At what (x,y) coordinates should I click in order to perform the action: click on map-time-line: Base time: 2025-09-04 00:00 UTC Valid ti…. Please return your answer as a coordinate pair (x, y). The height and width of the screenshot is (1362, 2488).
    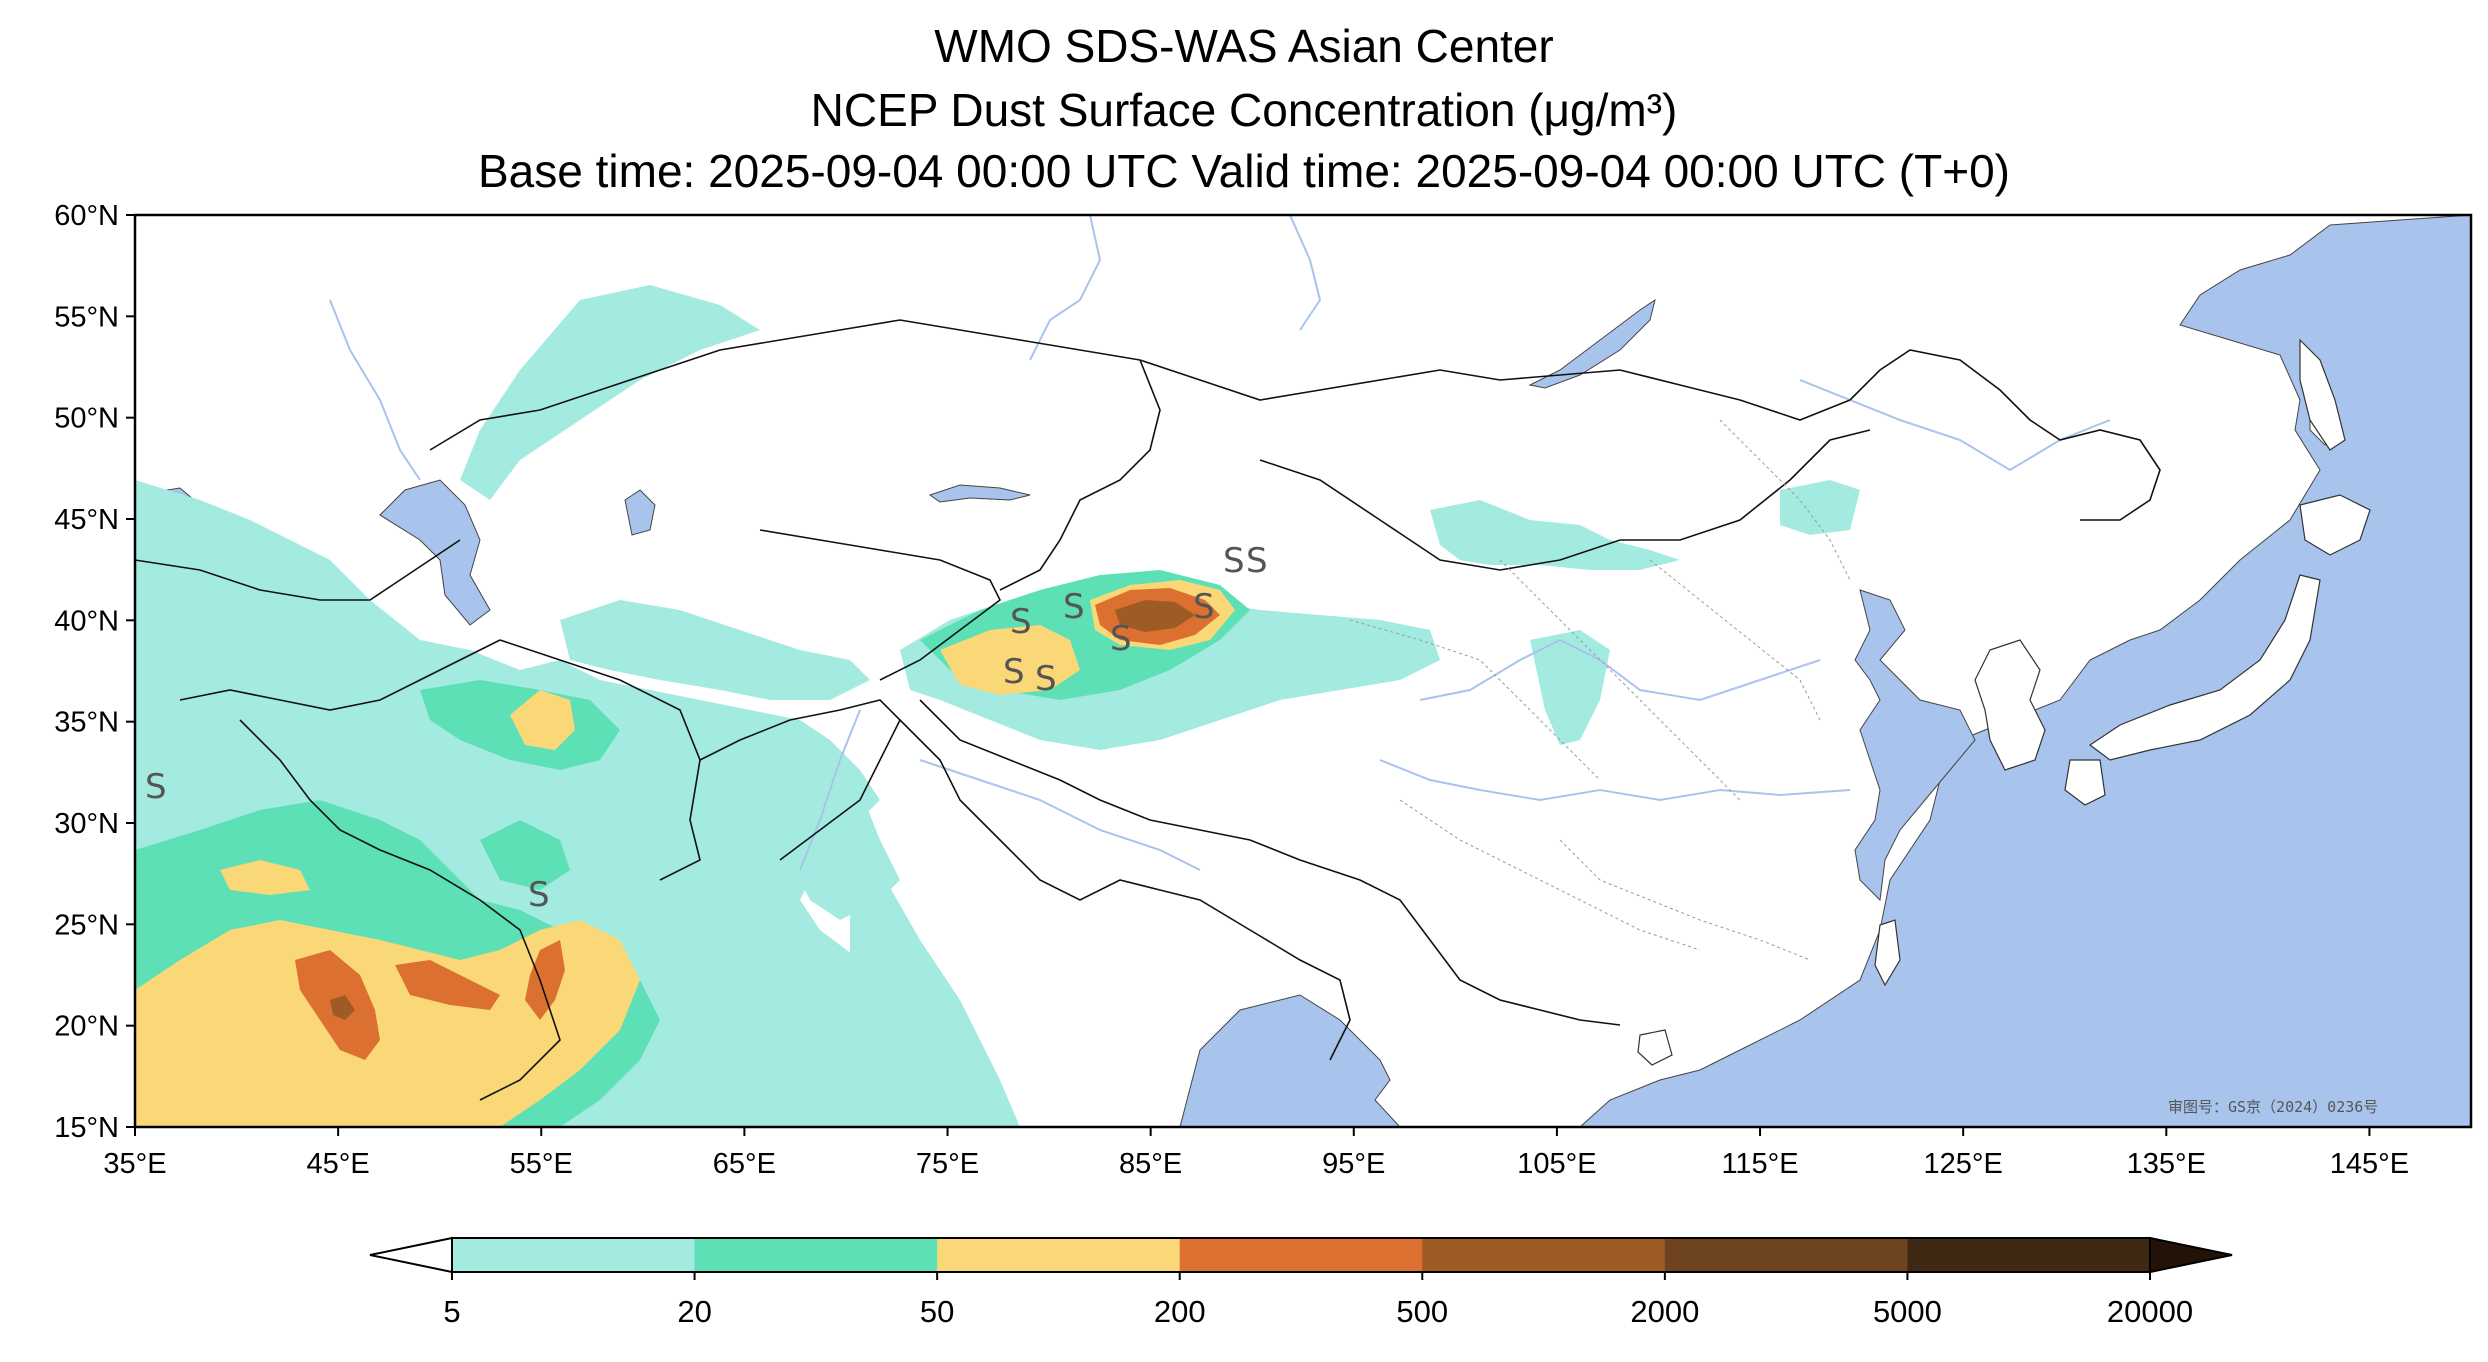
    Looking at the image, I should click on (1244, 171).